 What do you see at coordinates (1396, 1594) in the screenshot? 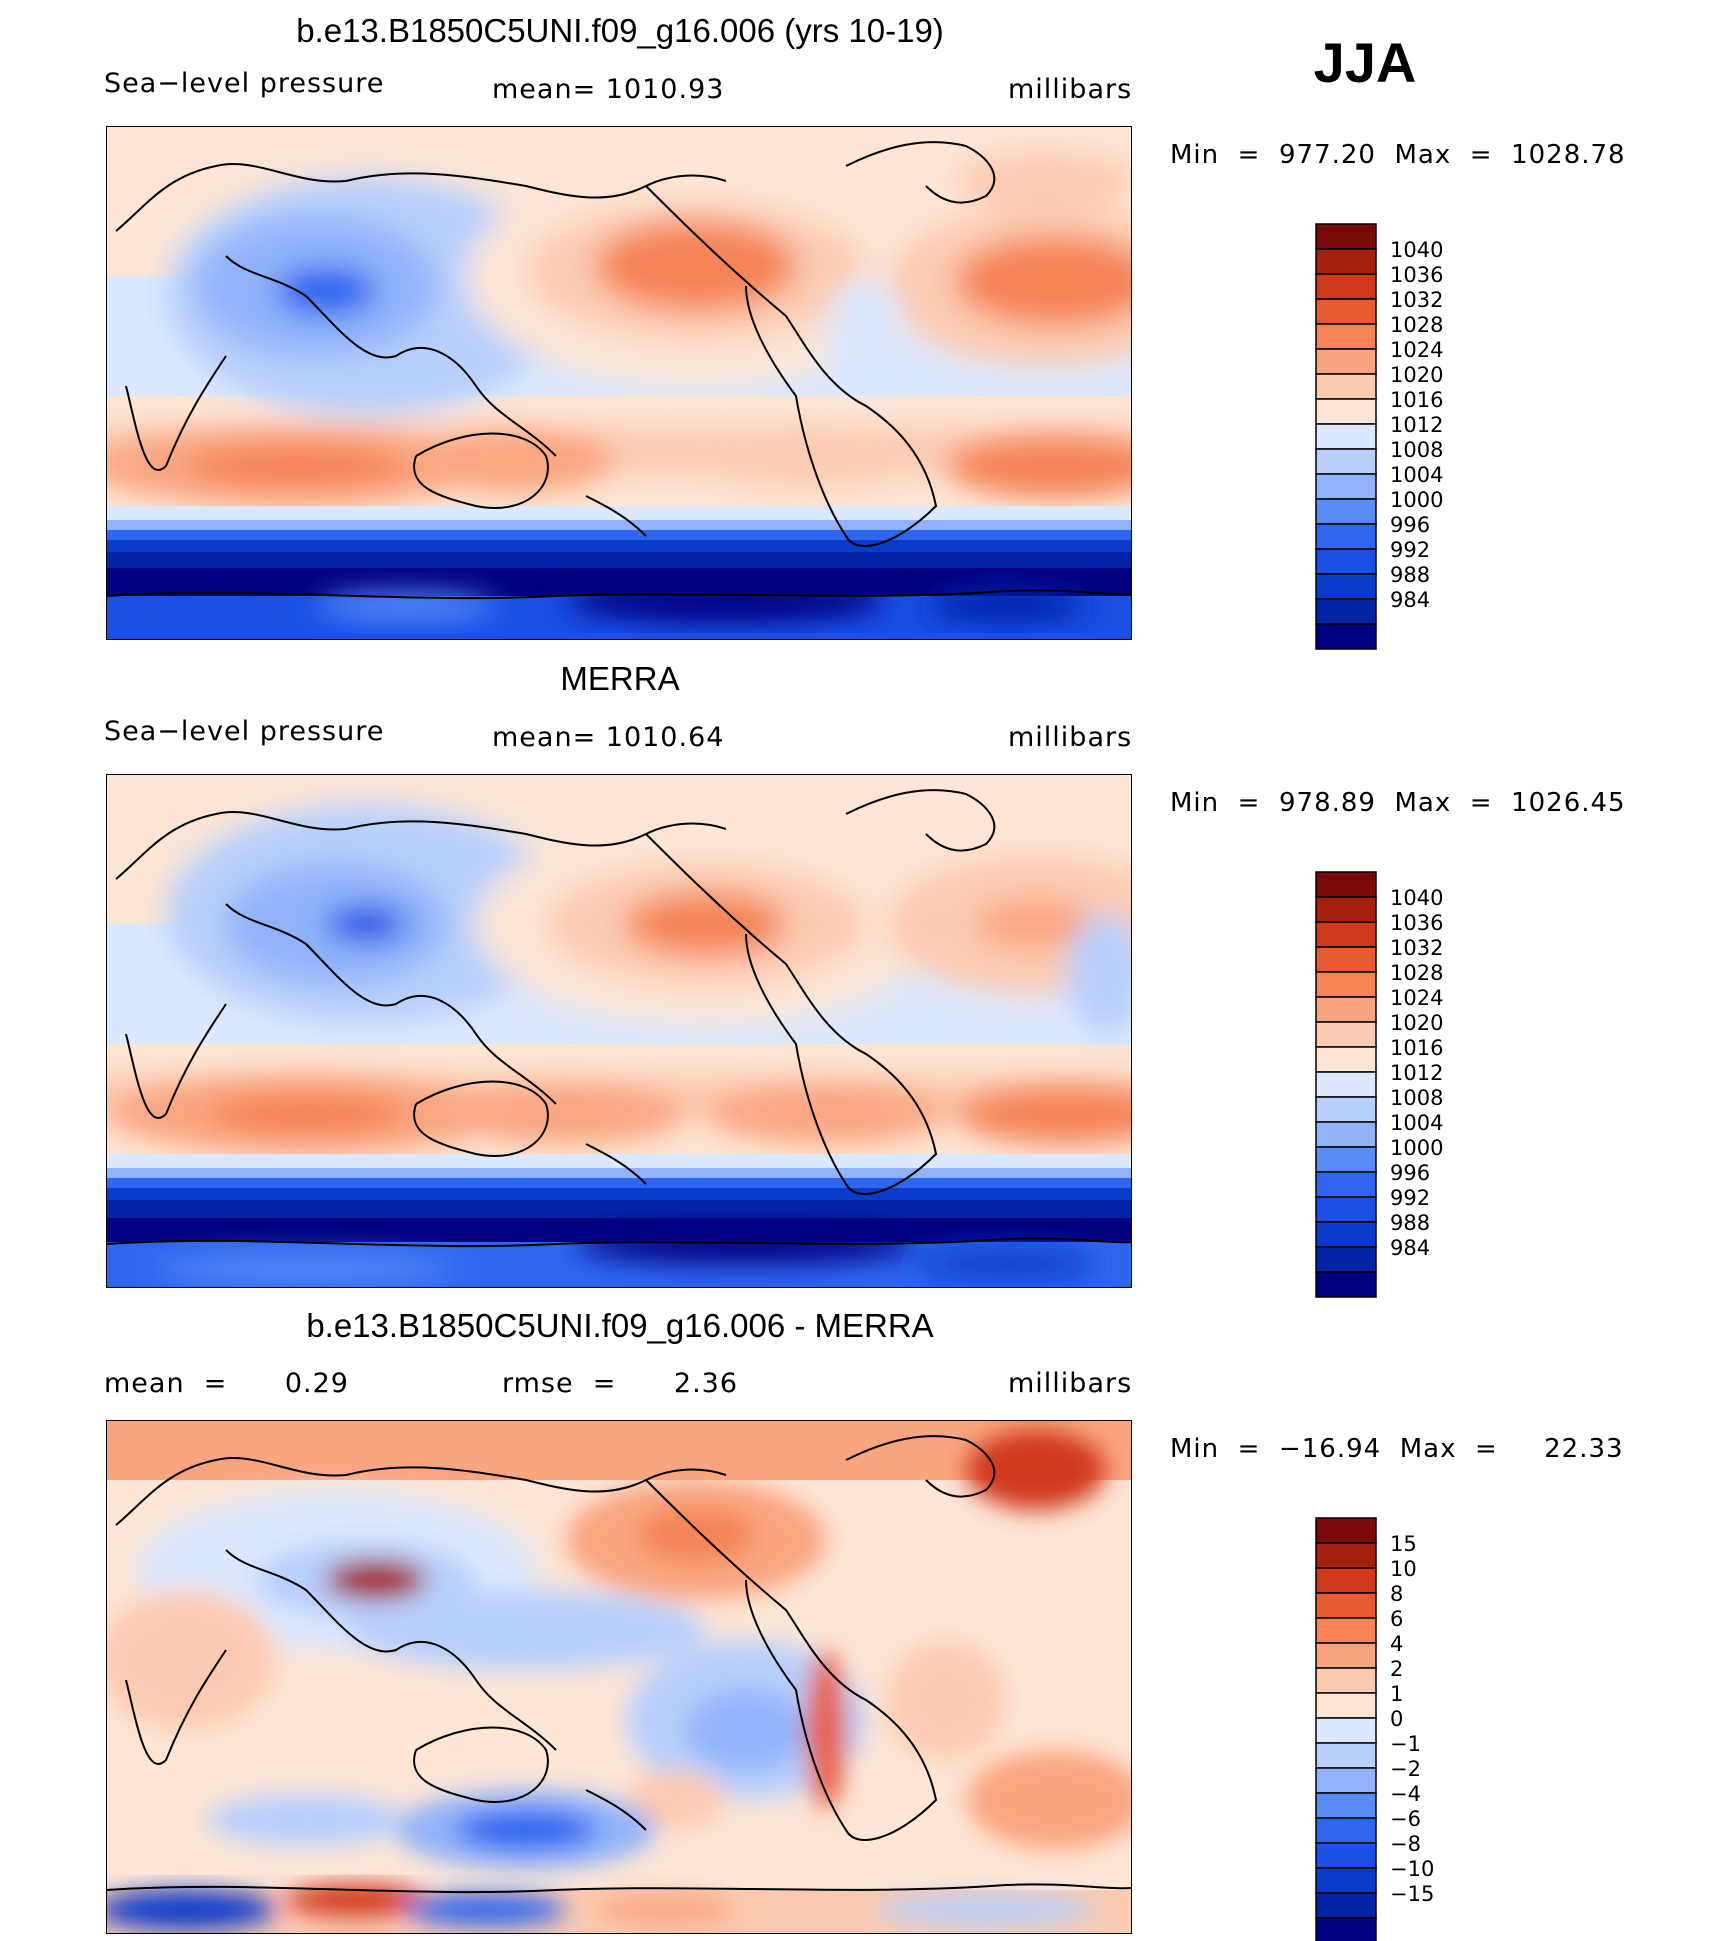
I see `colorbar-tick-label: 8` at bounding box center [1396, 1594].